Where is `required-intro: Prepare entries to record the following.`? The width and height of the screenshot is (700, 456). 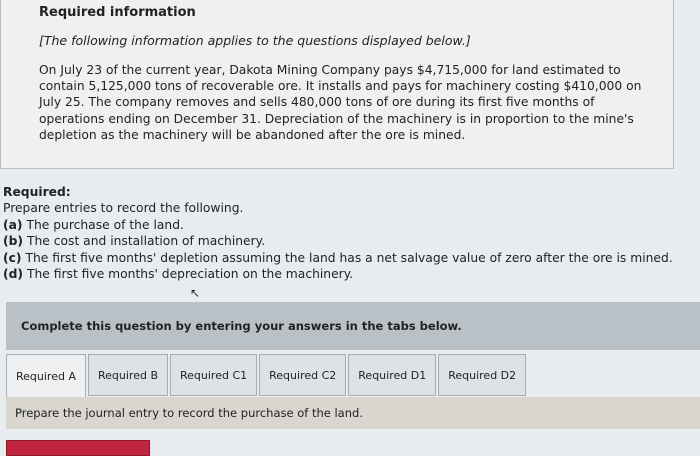
required-intro: Prepare entries to record the following. is located at coordinates (123, 208).